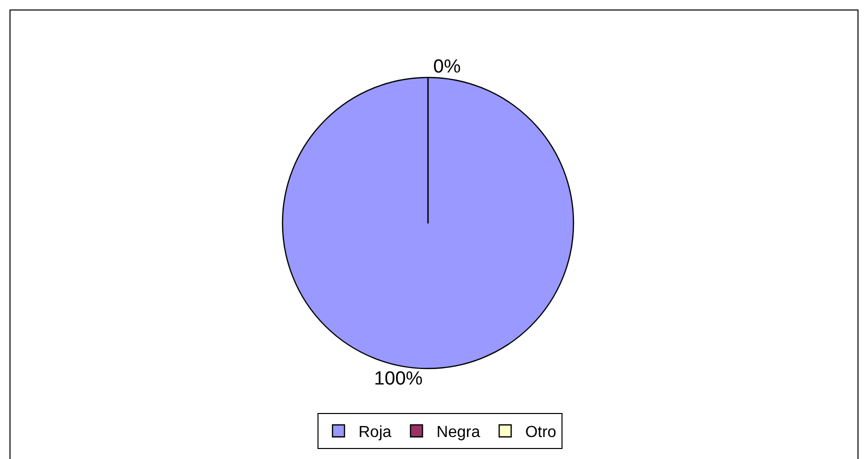 This screenshot has height=459, width=868. Describe the element at coordinates (375, 433) in the screenshot. I see `legend-label: Roja` at that location.